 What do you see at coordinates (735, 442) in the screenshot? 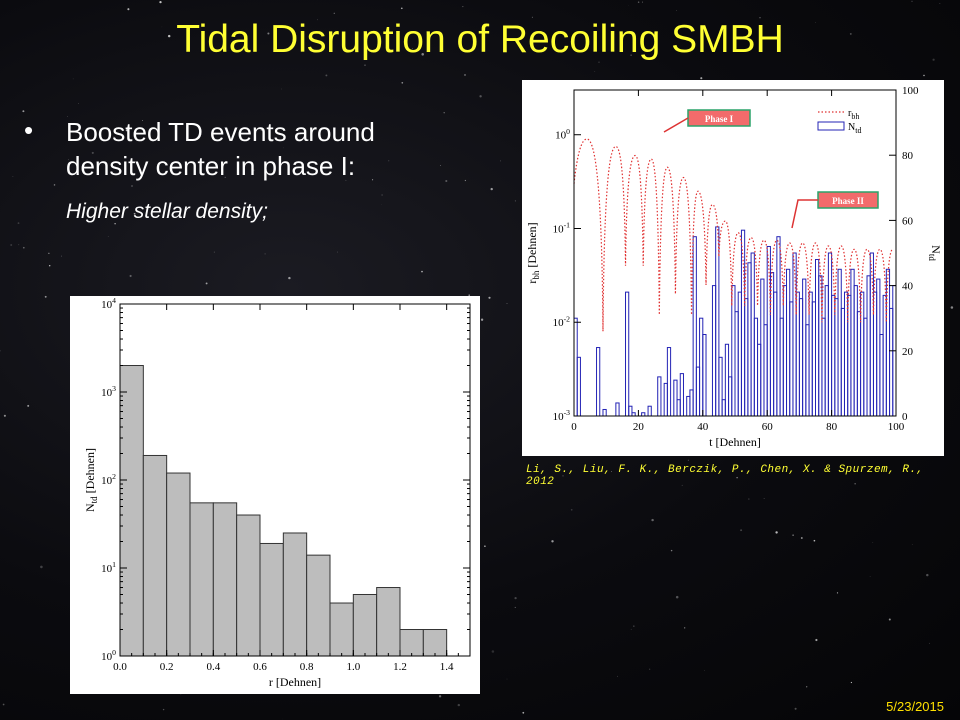
I see `x-axis-label: t [Dehnen]` at bounding box center [735, 442].